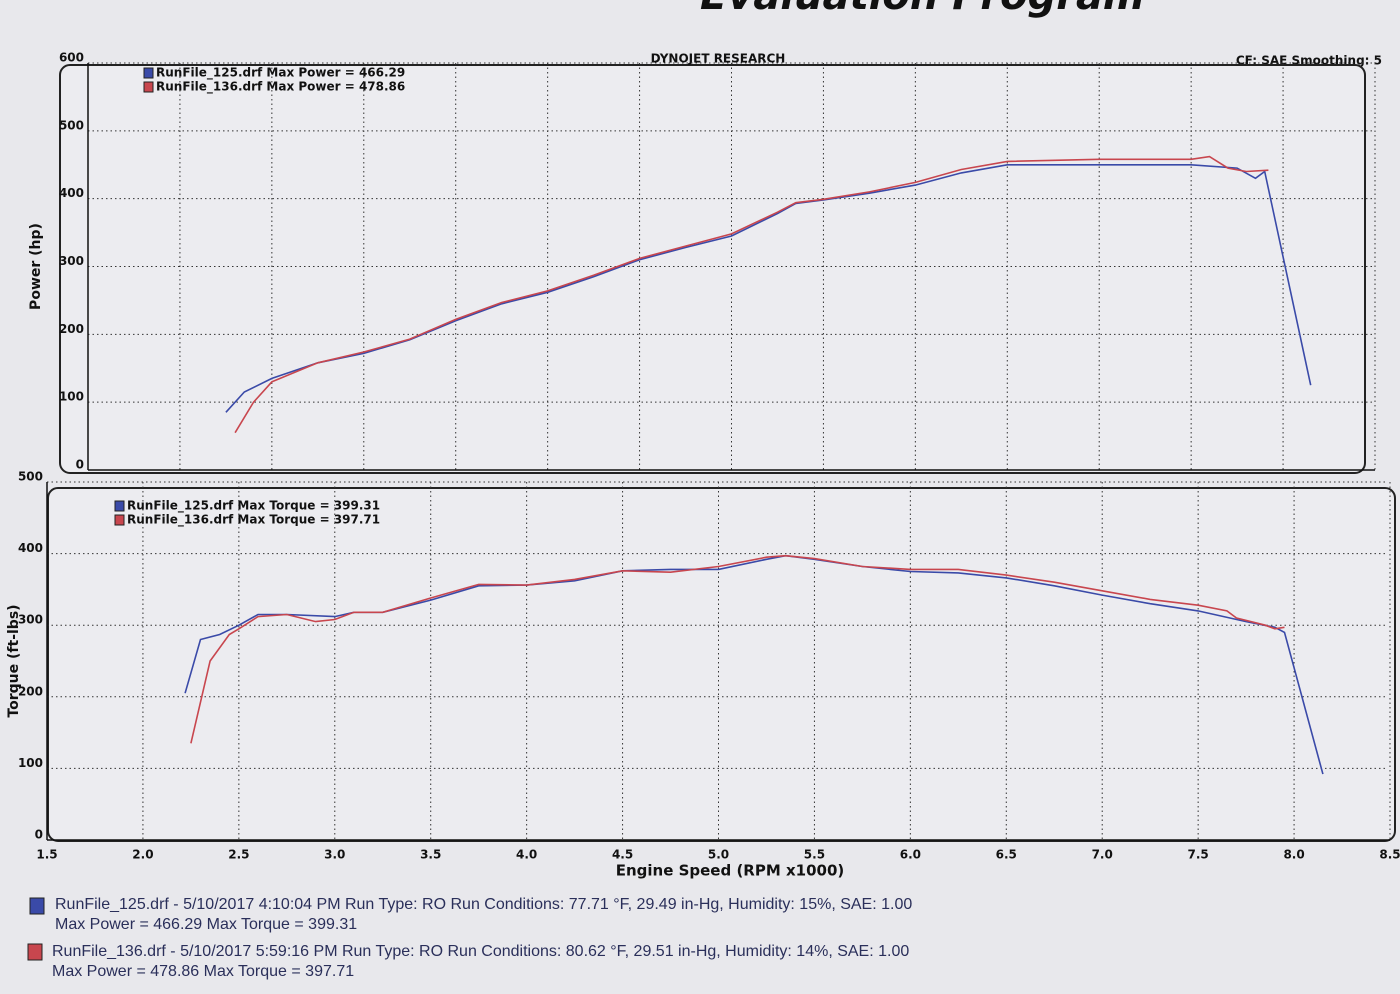 This screenshot has width=1400, height=994. What do you see at coordinates (253, 520) in the screenshot?
I see `legend-label: RunFile_136.drf Max Torque = 397.71` at bounding box center [253, 520].